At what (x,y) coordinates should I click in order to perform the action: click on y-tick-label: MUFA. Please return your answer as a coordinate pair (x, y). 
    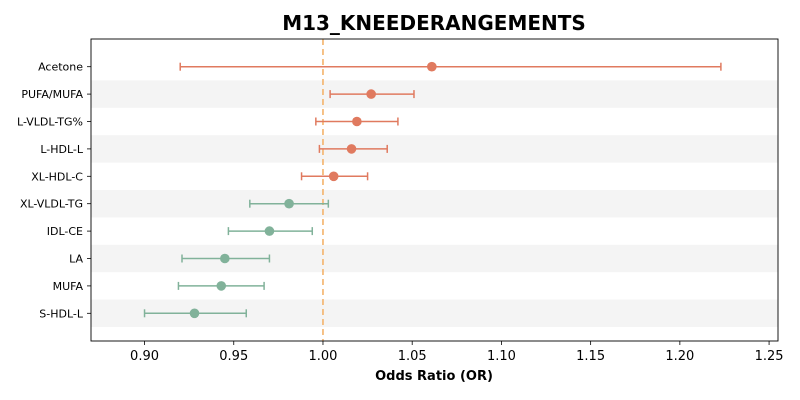
    Looking at the image, I should click on (68, 286).